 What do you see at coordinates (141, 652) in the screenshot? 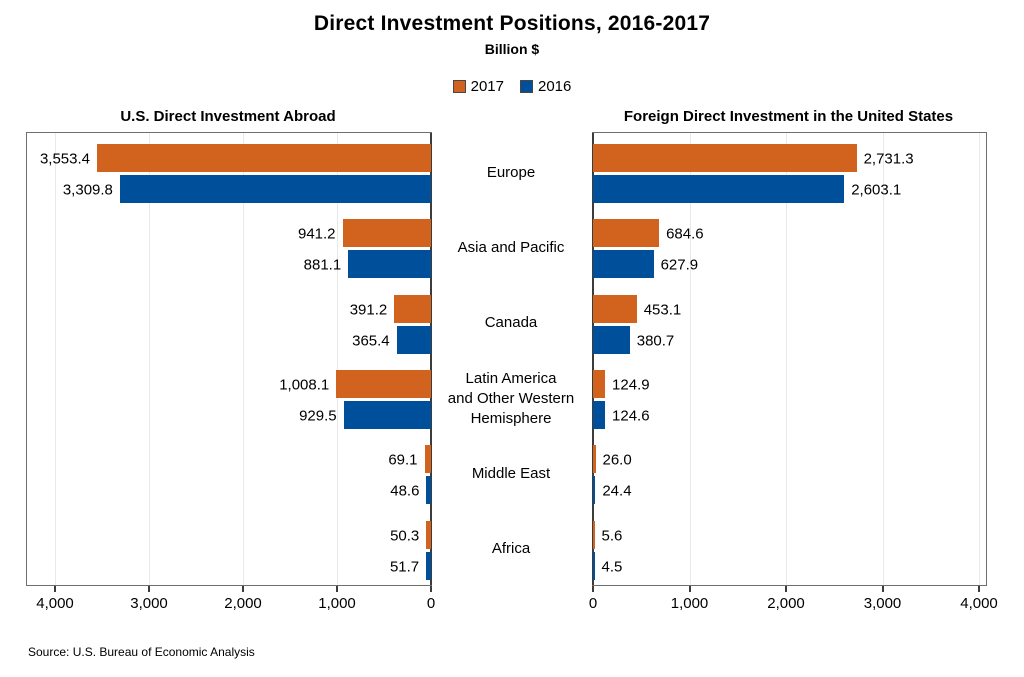
I see `source-note: Source: U.S. Bureau of Economic Analysis` at bounding box center [141, 652].